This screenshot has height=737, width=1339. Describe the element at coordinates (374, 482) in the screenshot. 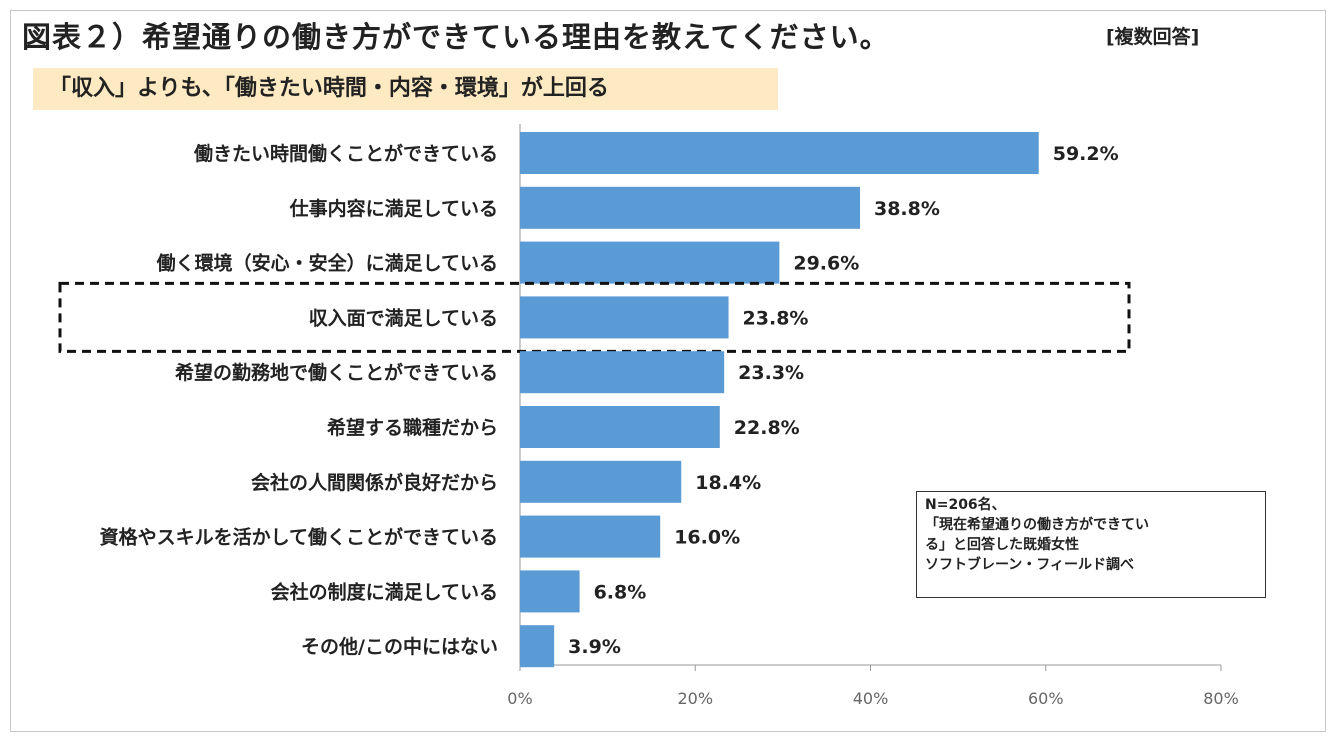

I see `category-label: 会社の人間関係が良好だから` at that location.